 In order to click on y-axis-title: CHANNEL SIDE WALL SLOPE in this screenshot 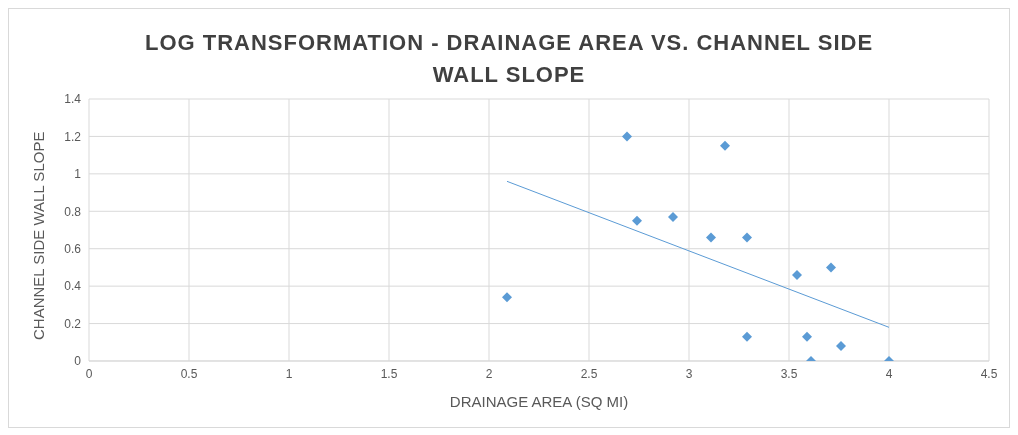, I will do `click(39, 235)`.